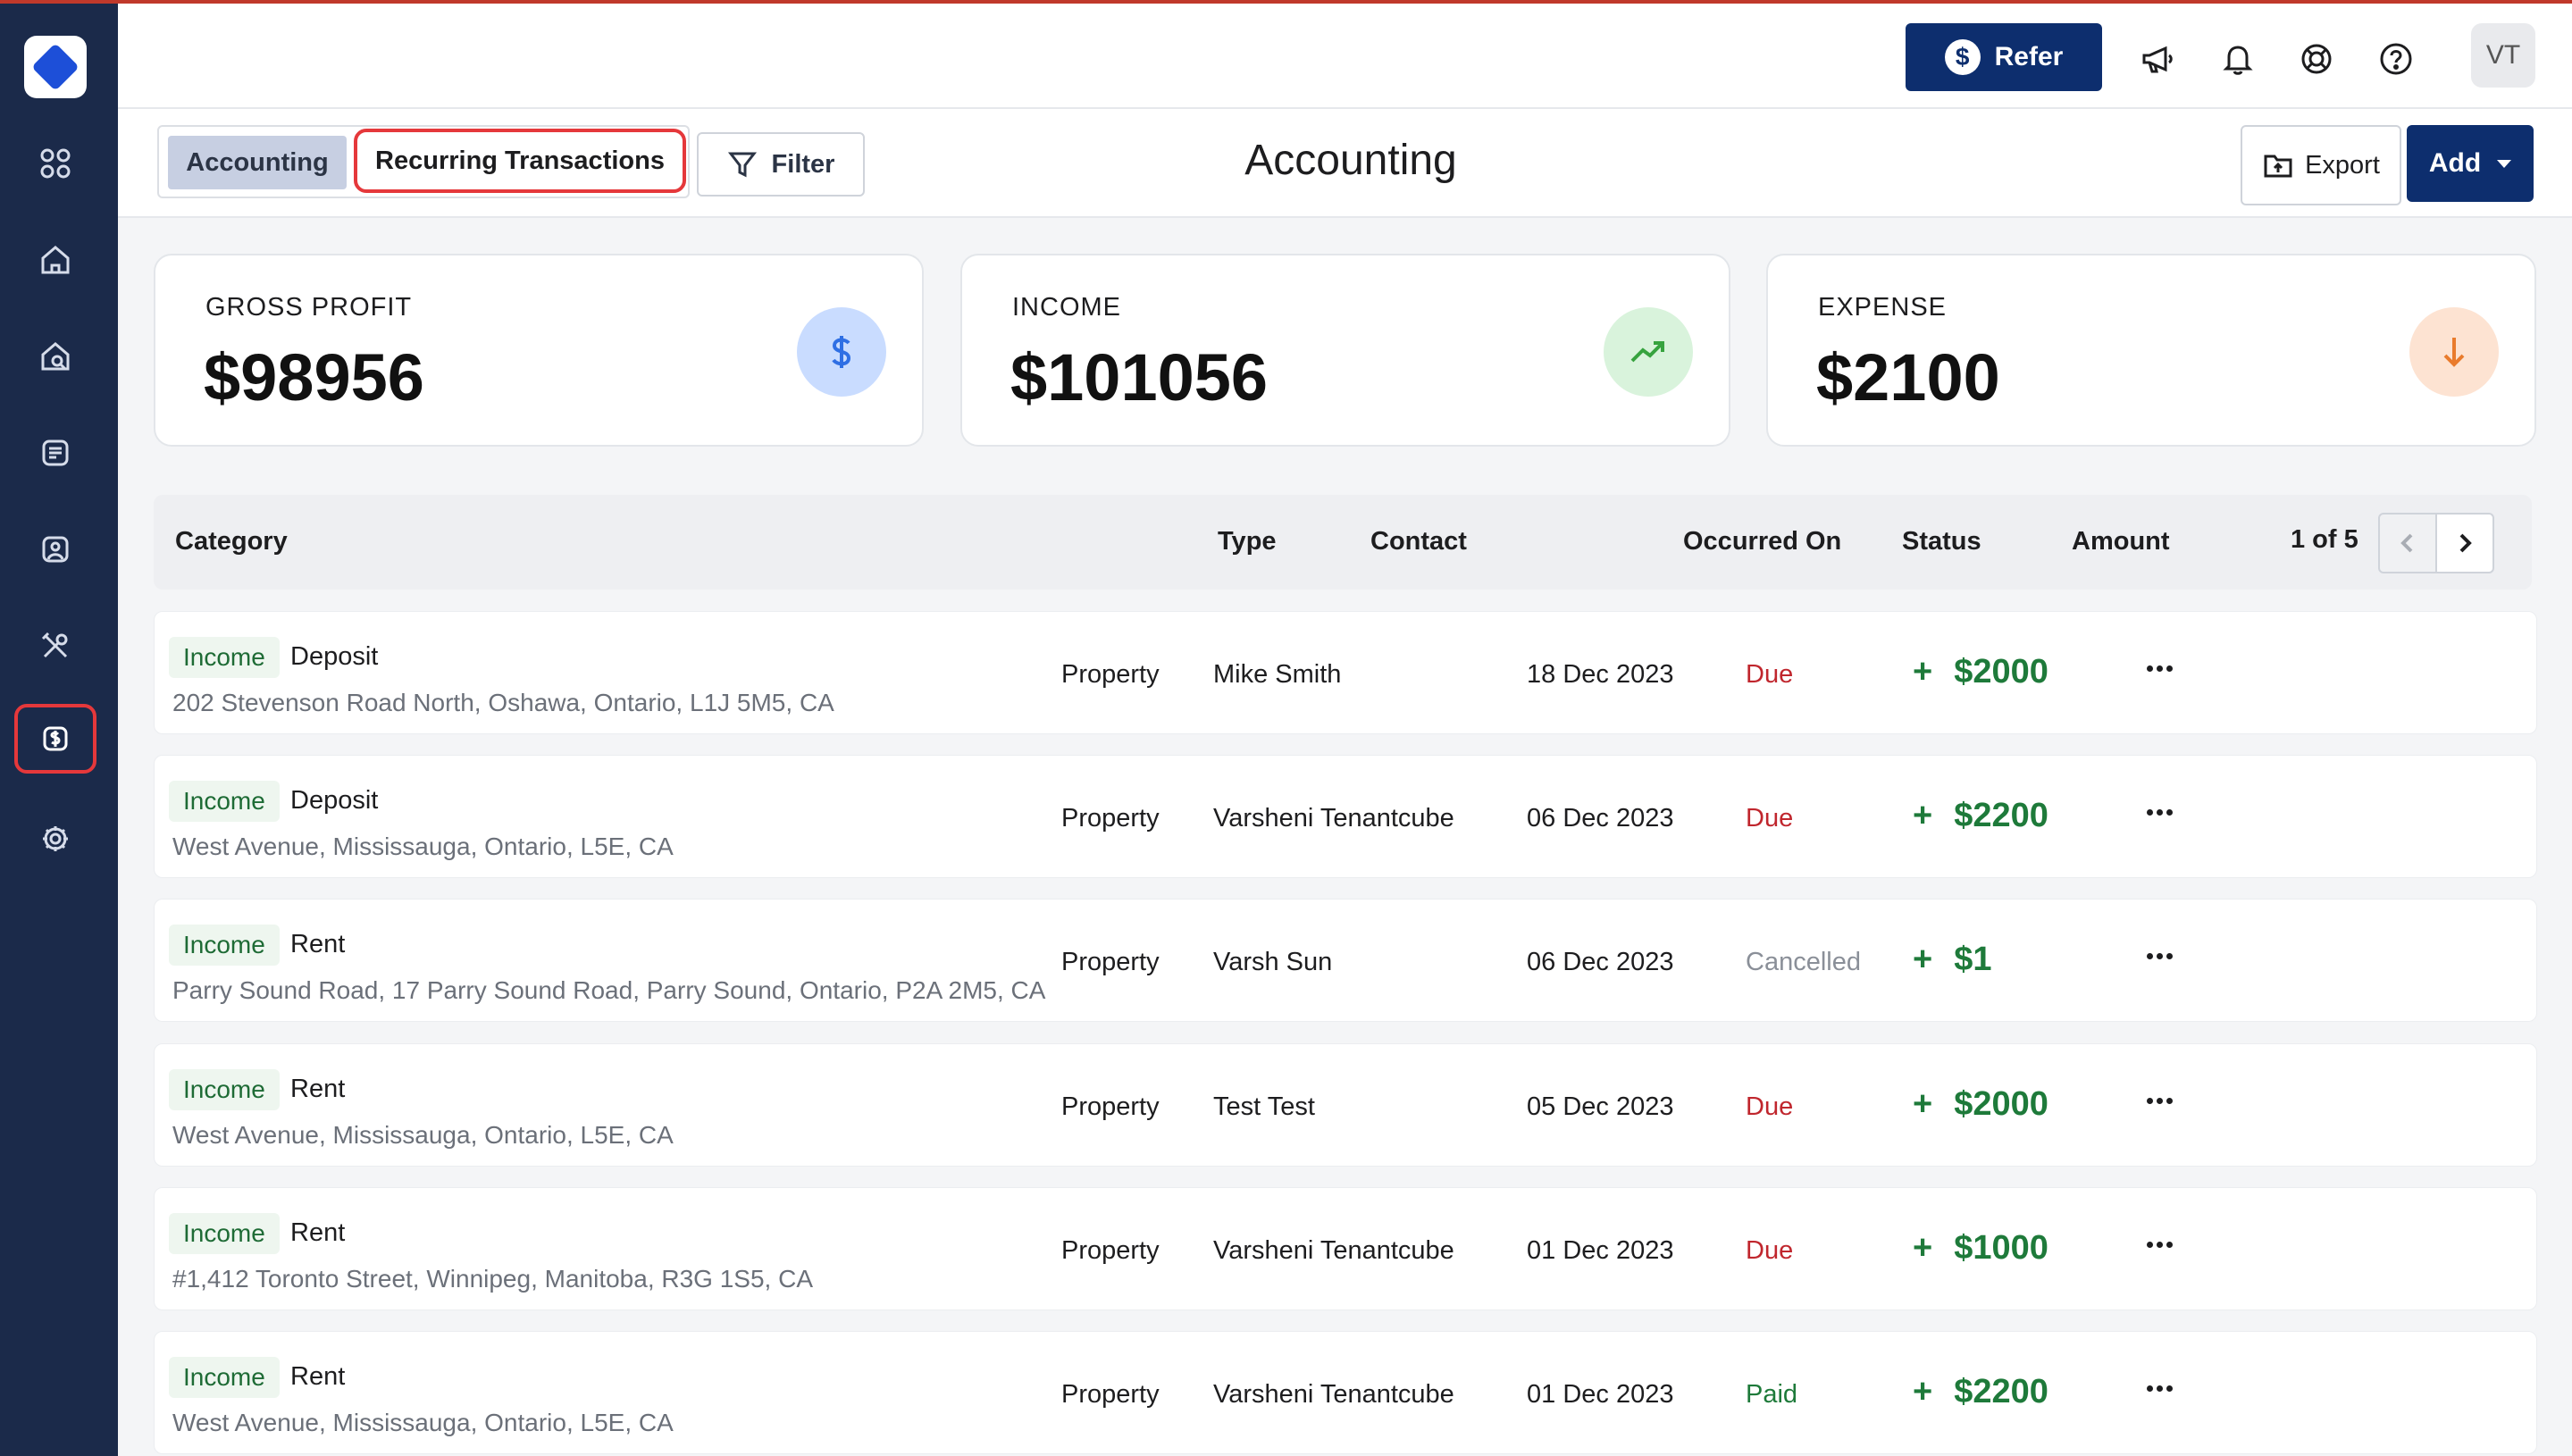 The image size is (2572, 1456). I want to click on contact-cell: Test Test, so click(1264, 1106).